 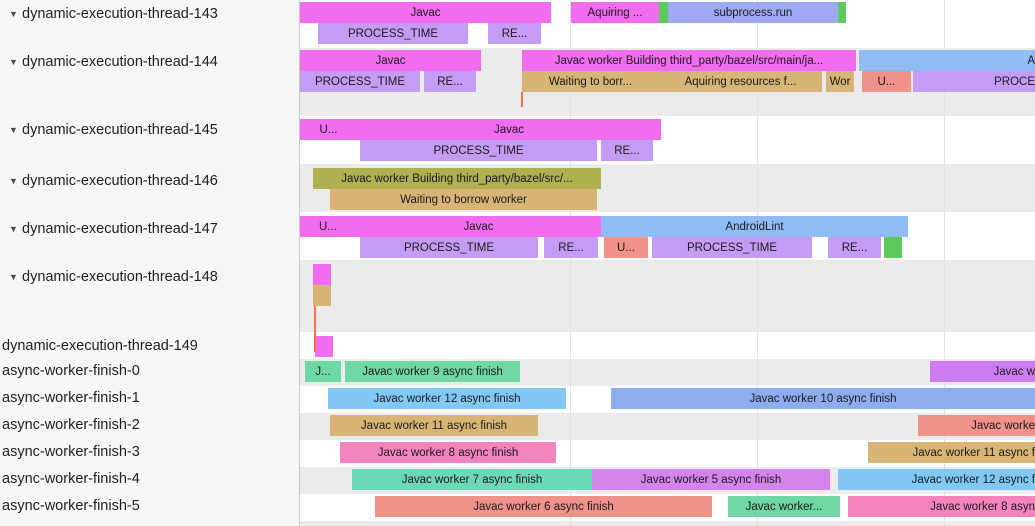 I want to click on track-label-async-worker-finish-4: async-worker-finish-4, so click(x=150, y=479).